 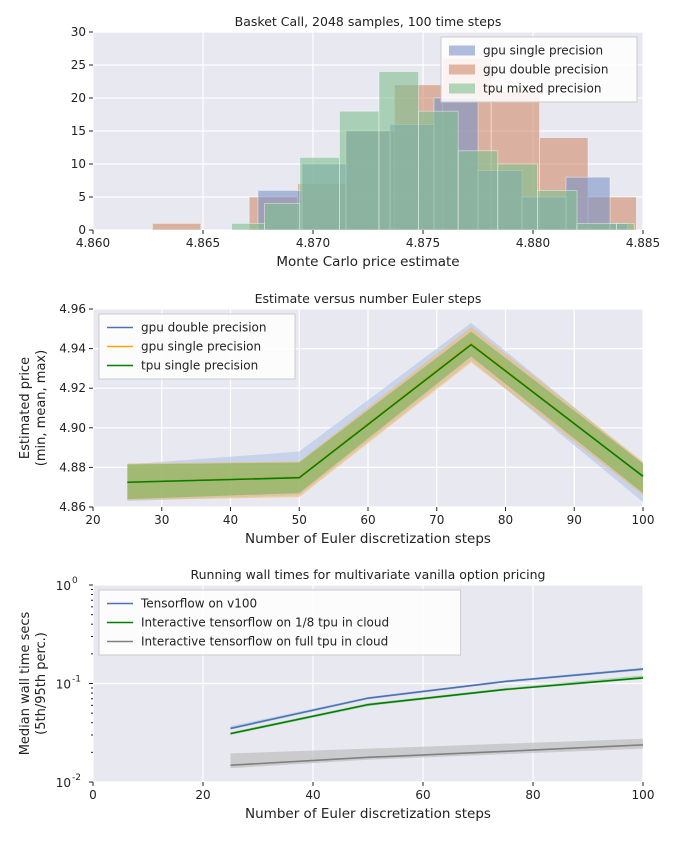 I want to click on estimate-chart-x-tick-label: 100, so click(x=643, y=520).